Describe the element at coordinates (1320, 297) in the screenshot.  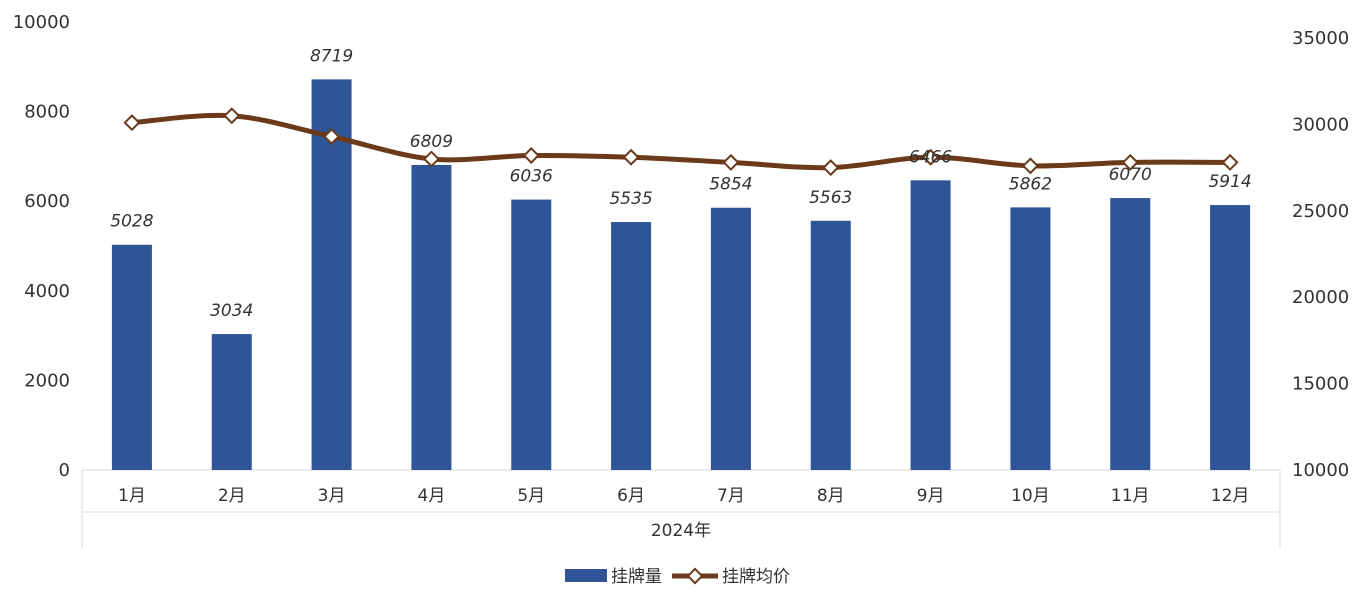
I see `right-tick-label: 20000` at that location.